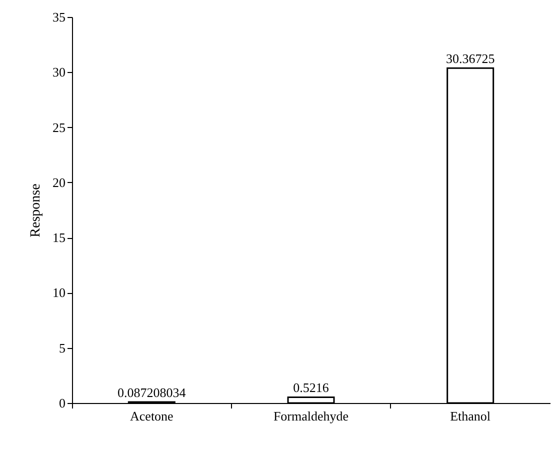  What do you see at coordinates (36, 211) in the screenshot?
I see `y-axis-title: Response` at bounding box center [36, 211].